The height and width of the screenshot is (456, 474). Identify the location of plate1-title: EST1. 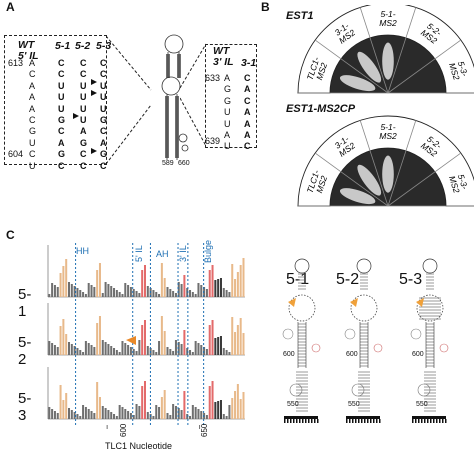
(300, 16).